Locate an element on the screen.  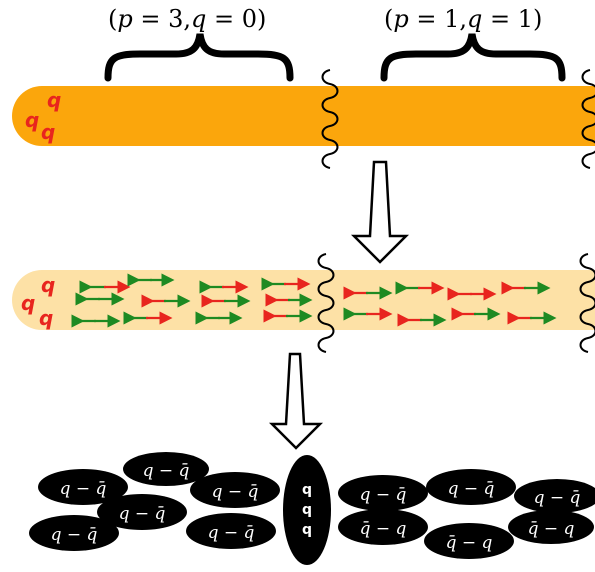
spring-center-middle is located at coordinates (326, 303).